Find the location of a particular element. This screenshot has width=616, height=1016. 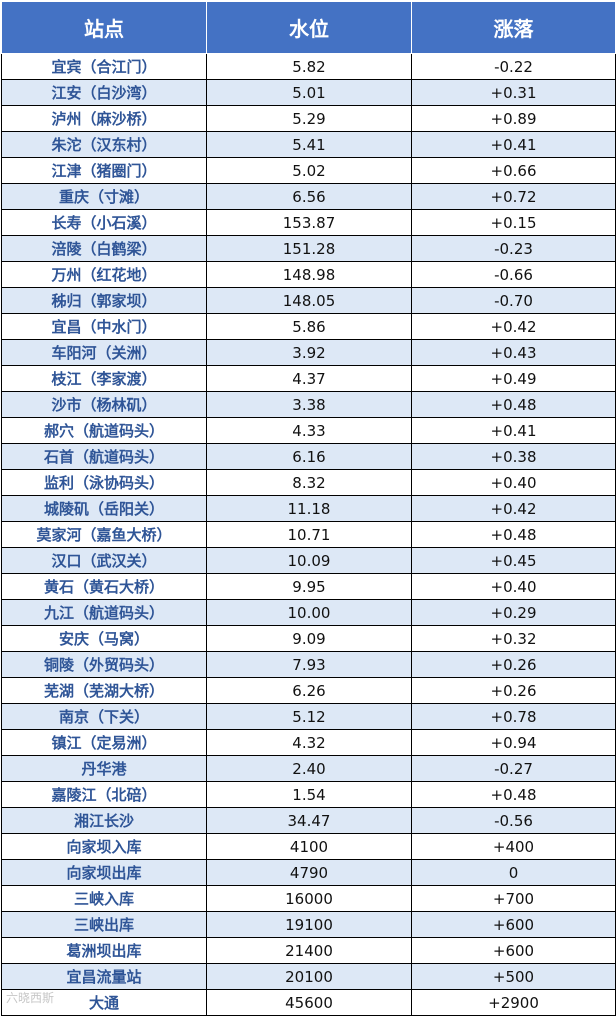

water-level-cell: 4.37 is located at coordinates (309, 378).